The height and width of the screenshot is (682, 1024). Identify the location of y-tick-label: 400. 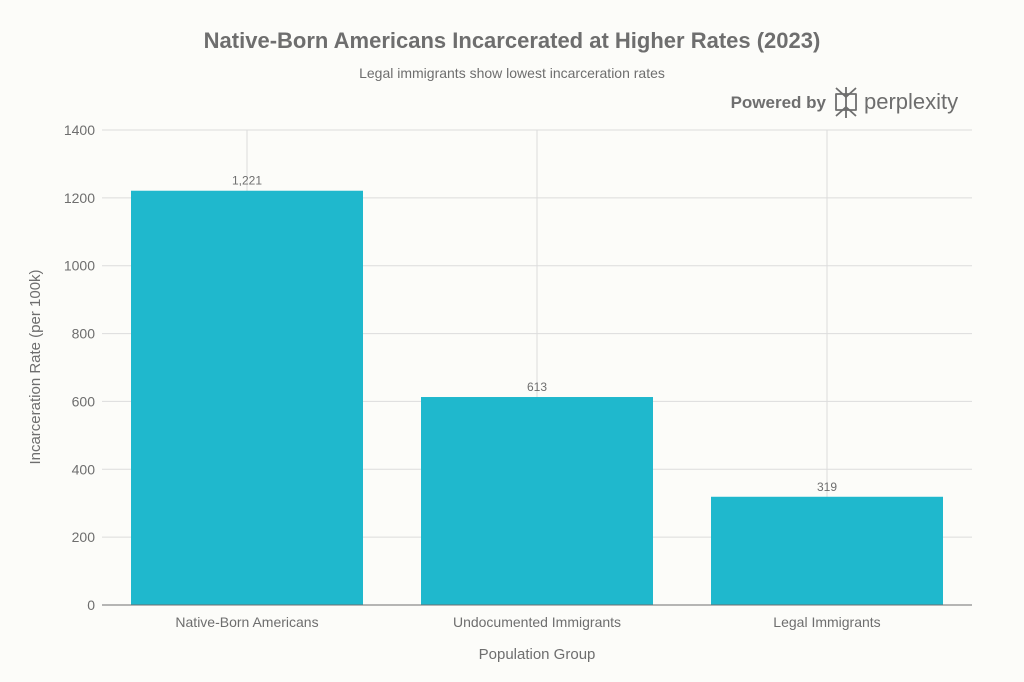
(84, 469).